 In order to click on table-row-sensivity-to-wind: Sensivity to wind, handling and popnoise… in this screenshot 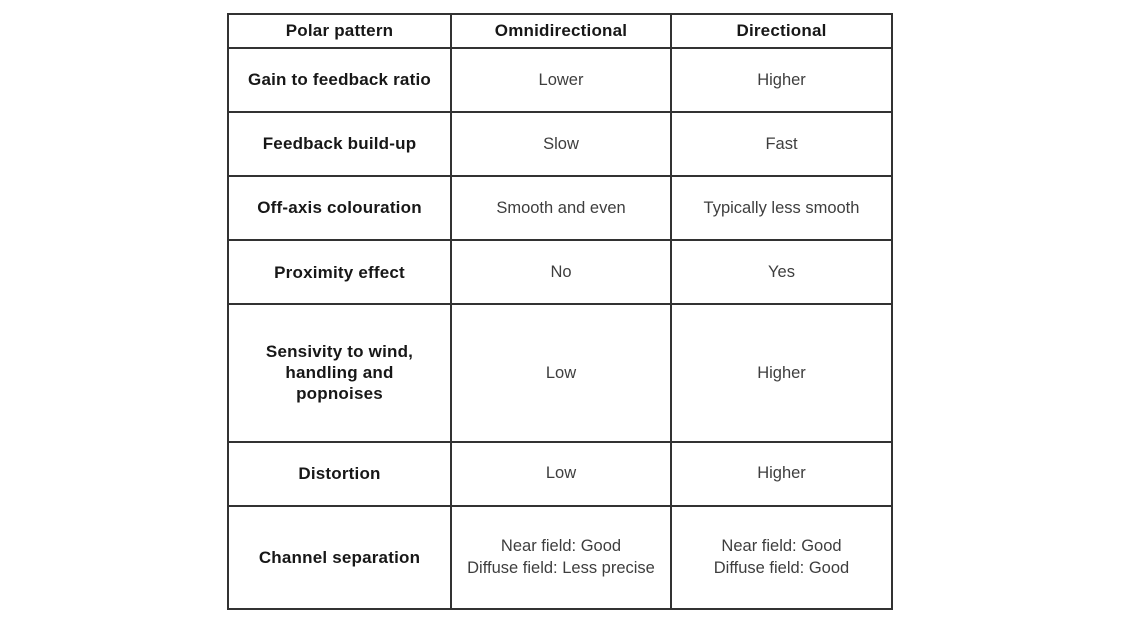, I will do `click(560, 373)`.